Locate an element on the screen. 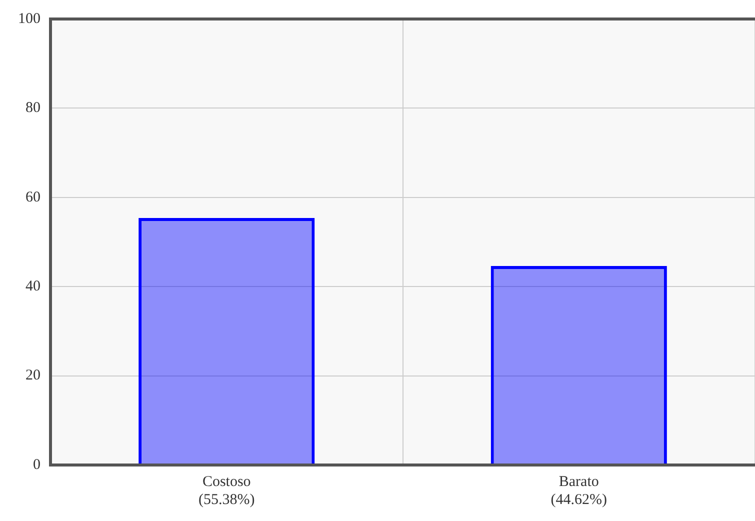  y-tick-label: 20 is located at coordinates (33, 376).